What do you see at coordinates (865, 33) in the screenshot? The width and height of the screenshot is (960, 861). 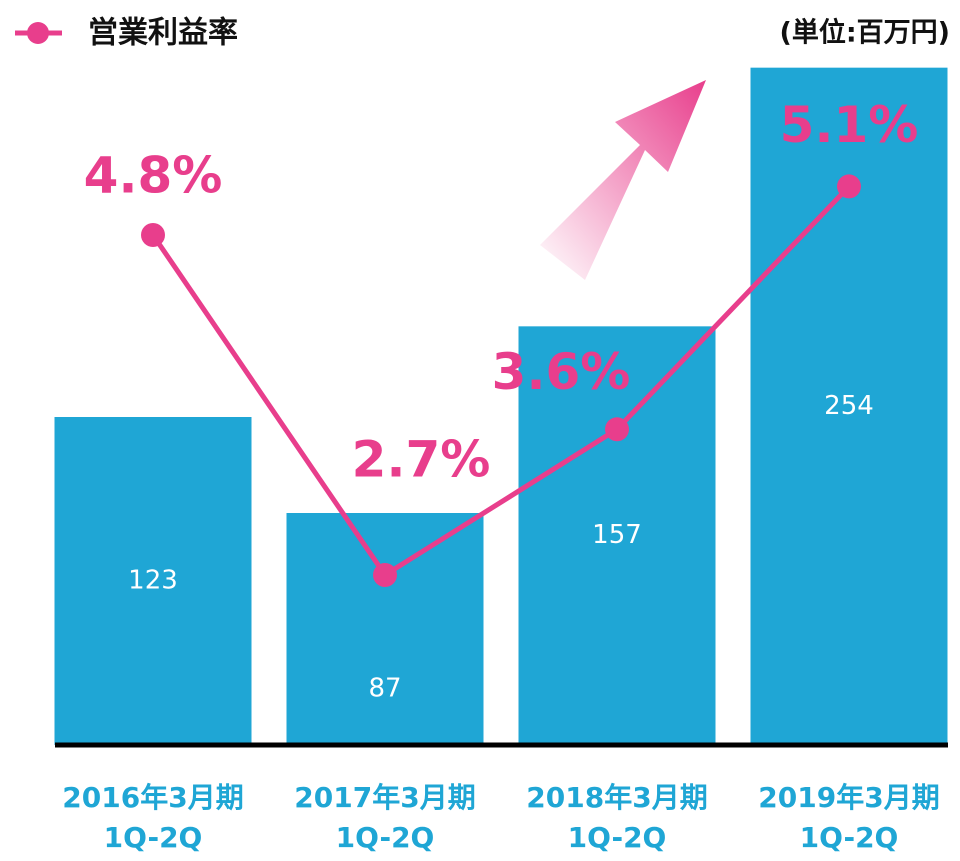 I see `unit-label: (単位:百万円)` at bounding box center [865, 33].